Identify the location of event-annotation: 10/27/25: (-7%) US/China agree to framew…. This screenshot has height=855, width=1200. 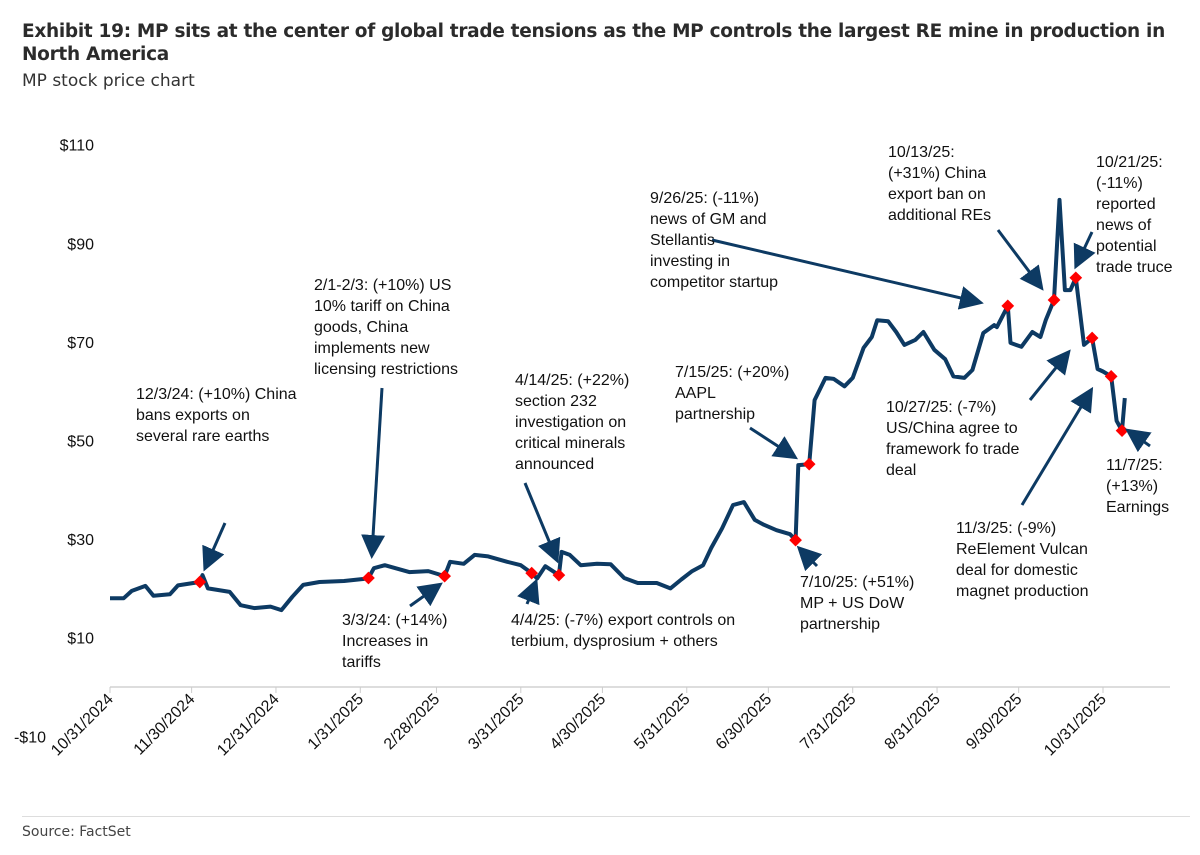
(953, 439).